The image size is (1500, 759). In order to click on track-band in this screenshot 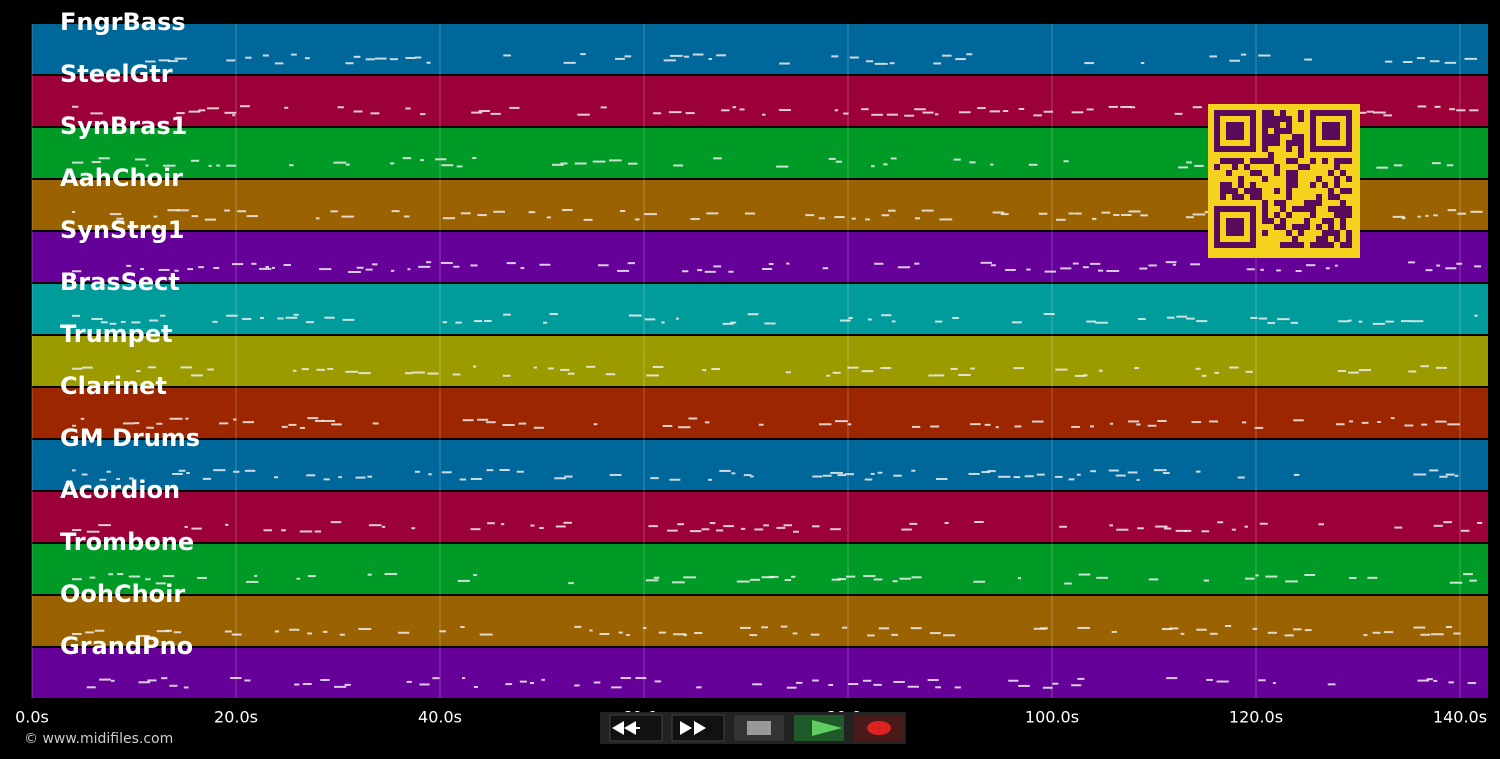, I will do `click(760, 413)`.